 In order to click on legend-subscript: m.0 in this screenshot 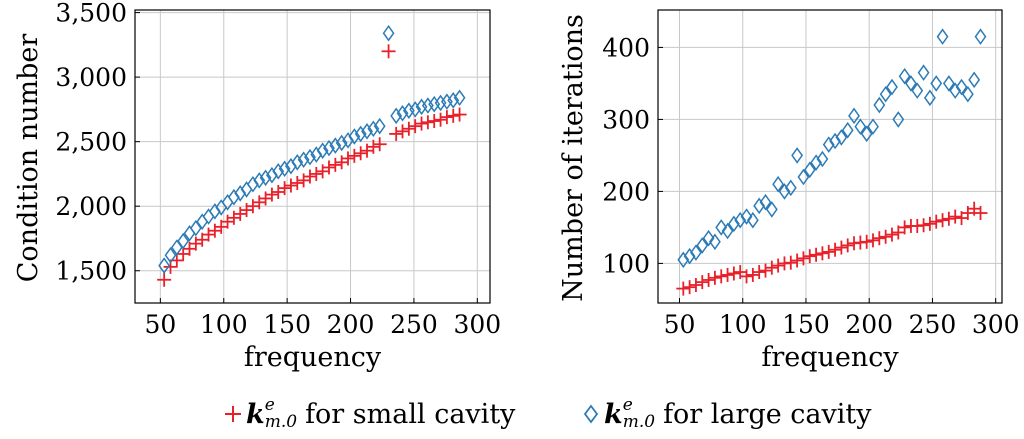, I will do `click(281, 422)`.